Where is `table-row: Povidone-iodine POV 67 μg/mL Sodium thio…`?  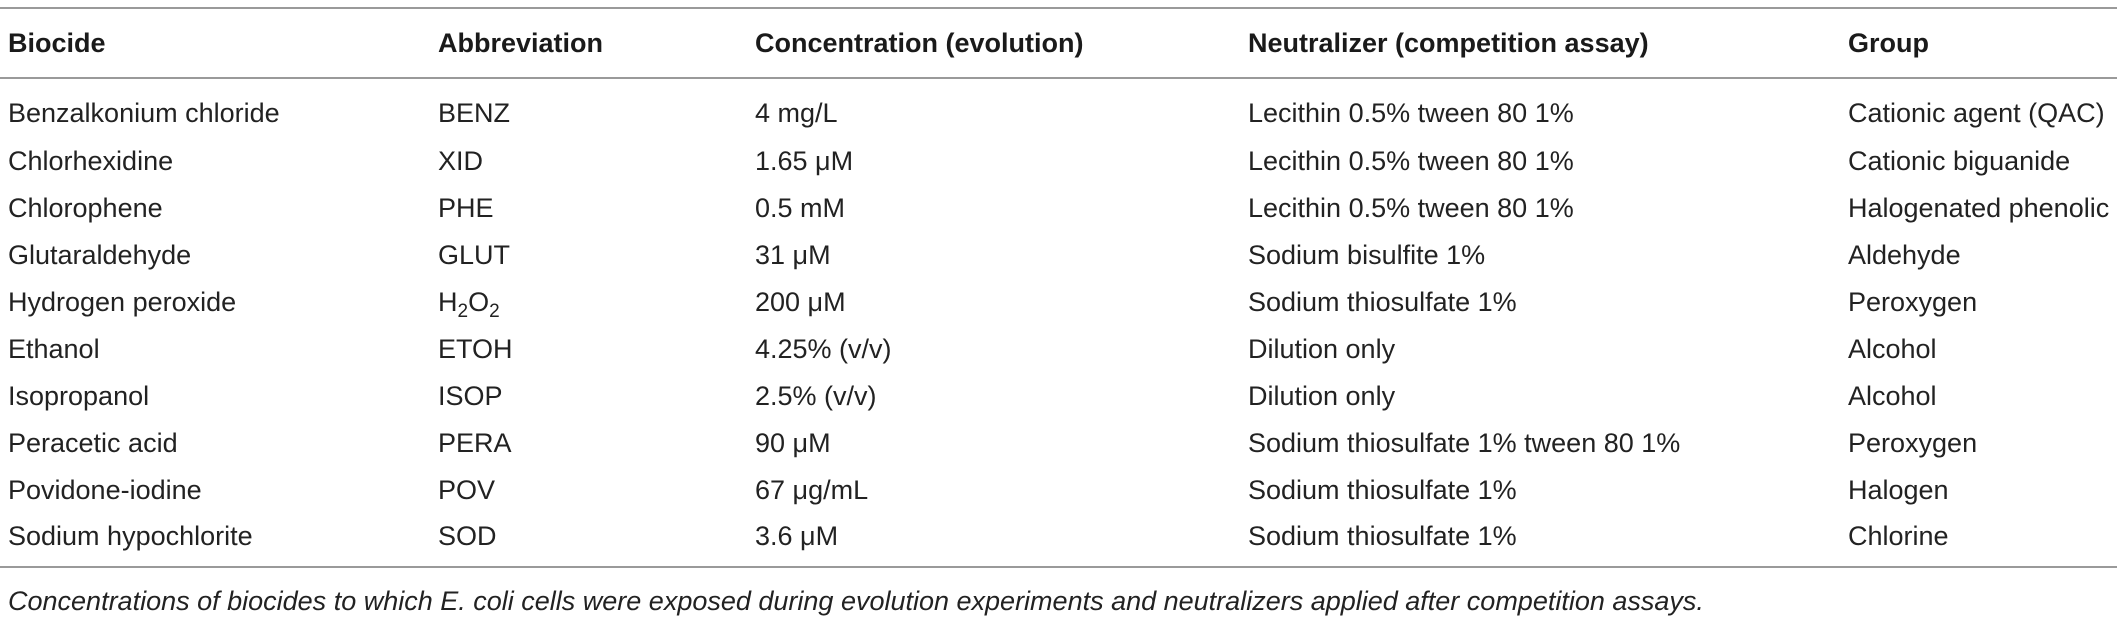
table-row: Povidone-iodine POV 67 μg/mL Sodium thio… is located at coordinates (1058, 490).